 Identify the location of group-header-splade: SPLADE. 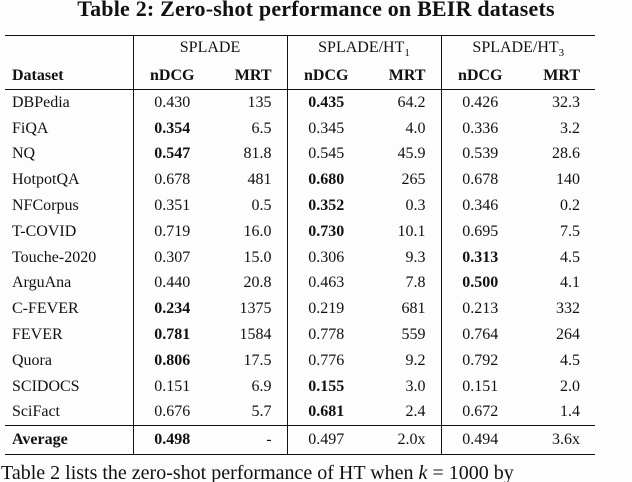
(210, 48).